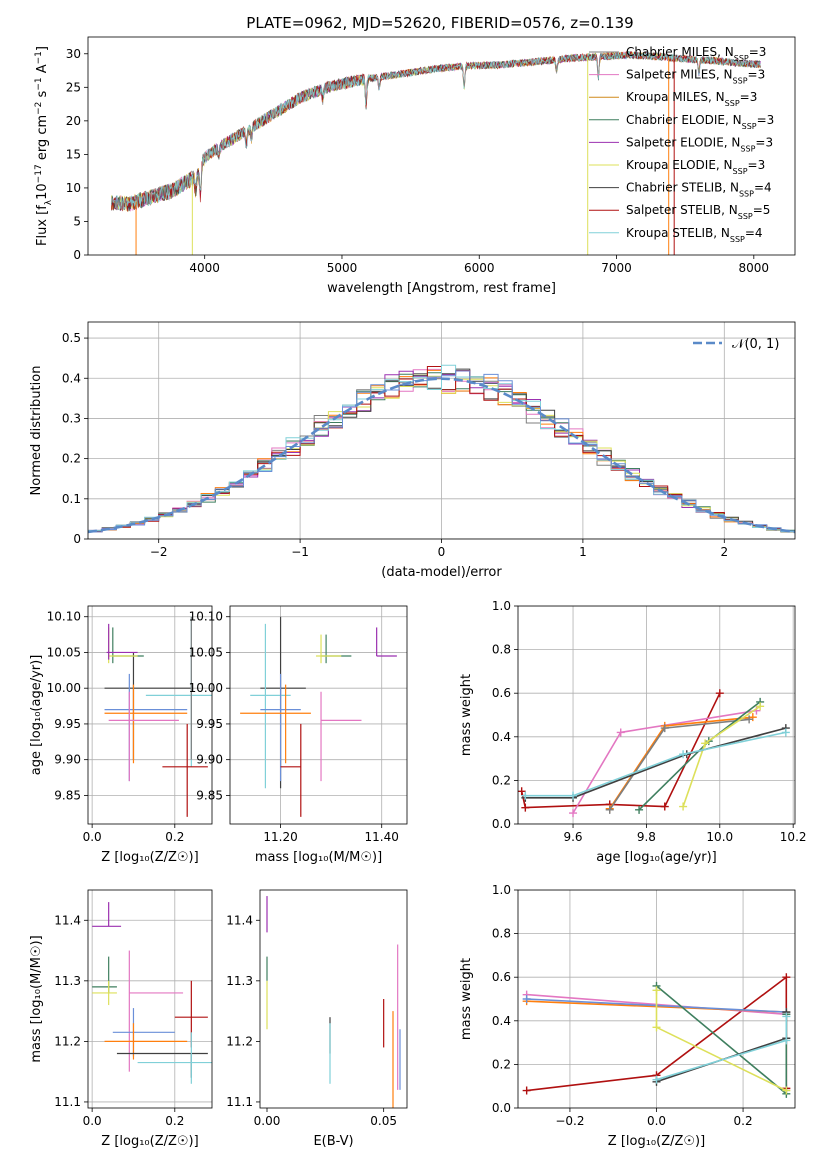 Image resolution: width=819 pixels, height=1170 pixels. I want to click on x-tick-label: 0.00, so click(267, 1121).